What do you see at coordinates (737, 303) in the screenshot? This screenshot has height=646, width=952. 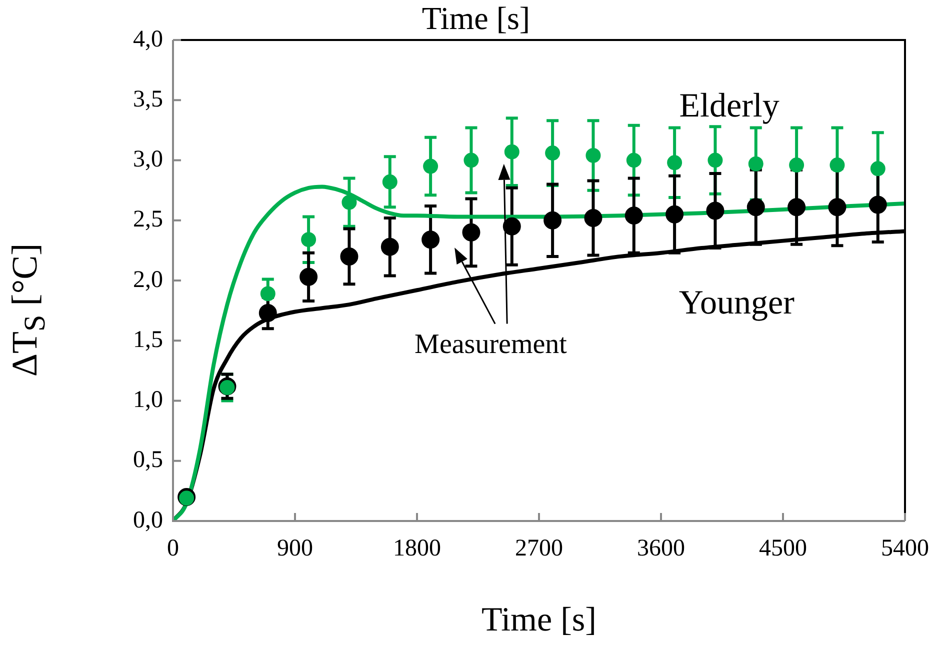 I see `series-label: Younger` at bounding box center [737, 303].